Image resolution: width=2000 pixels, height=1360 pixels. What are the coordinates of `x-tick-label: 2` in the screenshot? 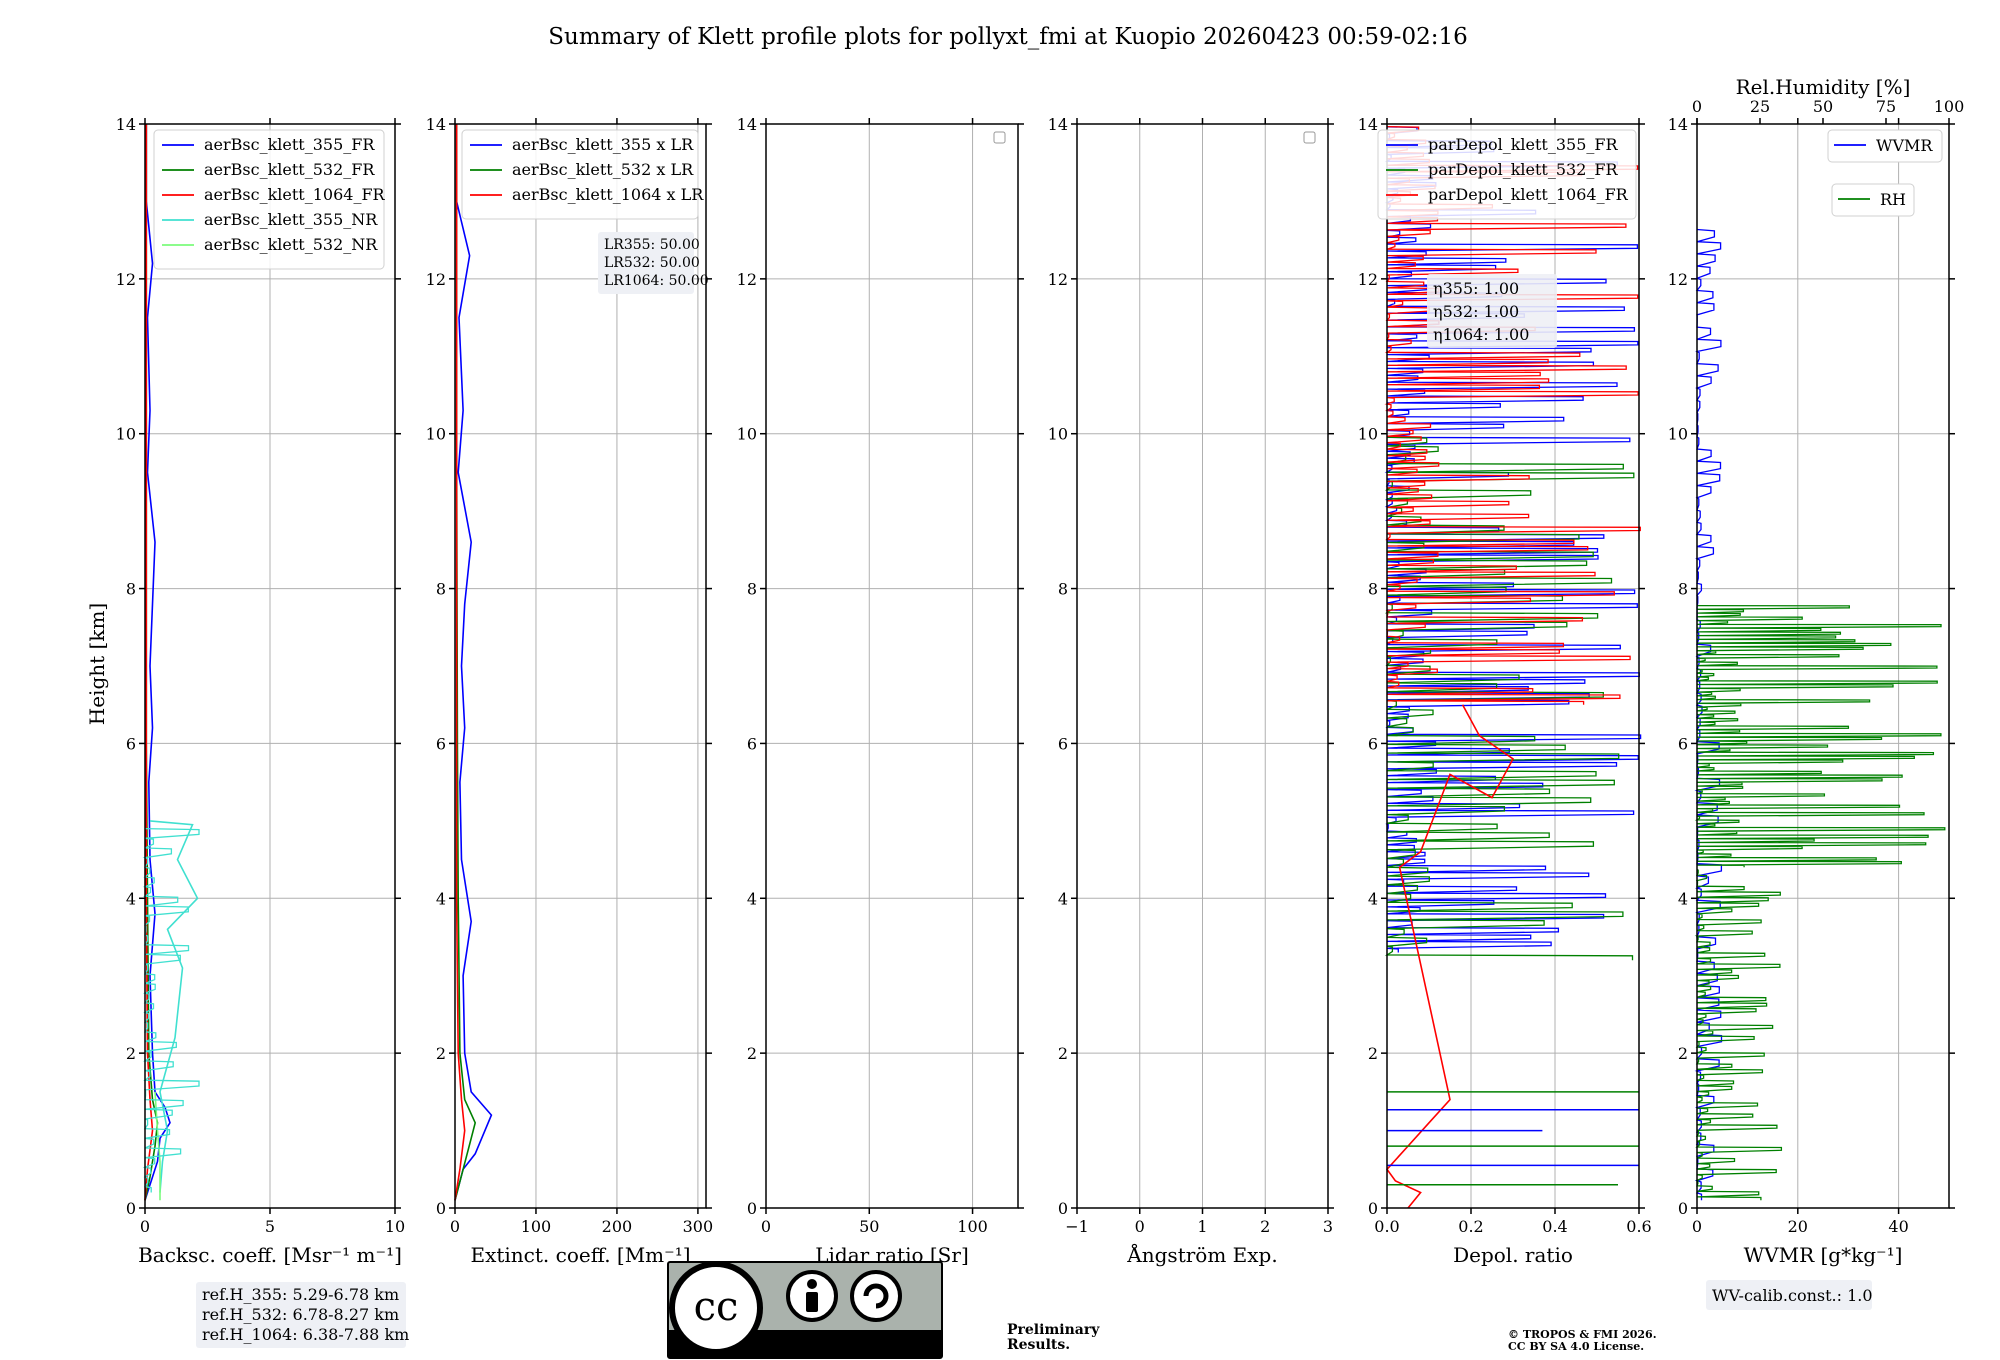 It's located at (1265, 1226).